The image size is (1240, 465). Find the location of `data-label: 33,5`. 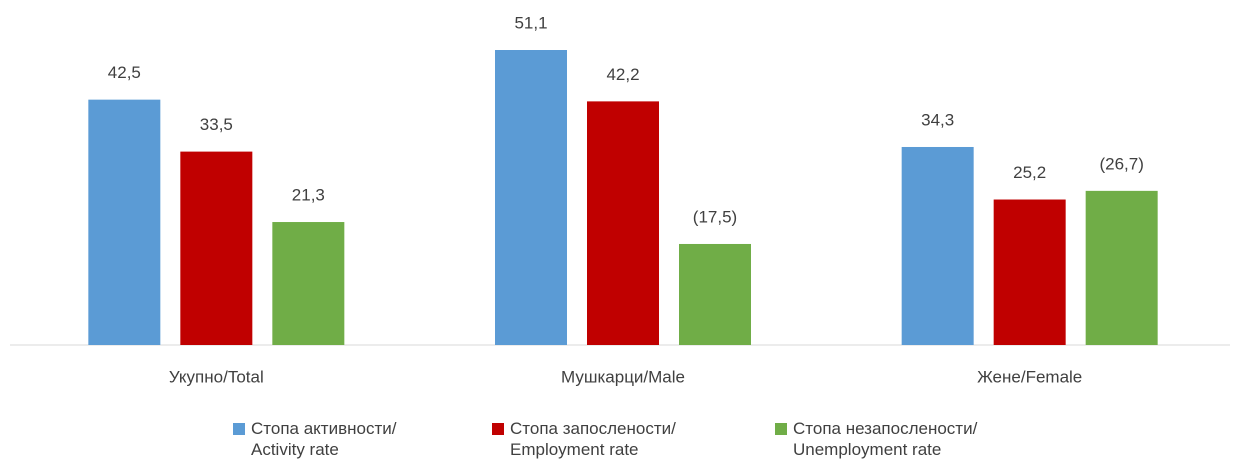

data-label: 33,5 is located at coordinates (216, 124).